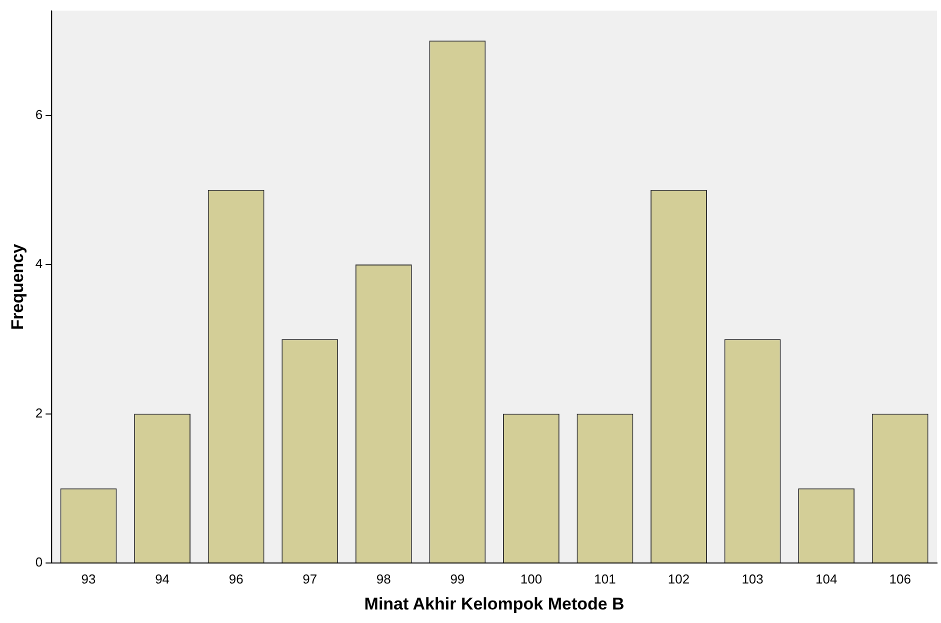  I want to click on y-tick-label: 4, so click(39, 264).